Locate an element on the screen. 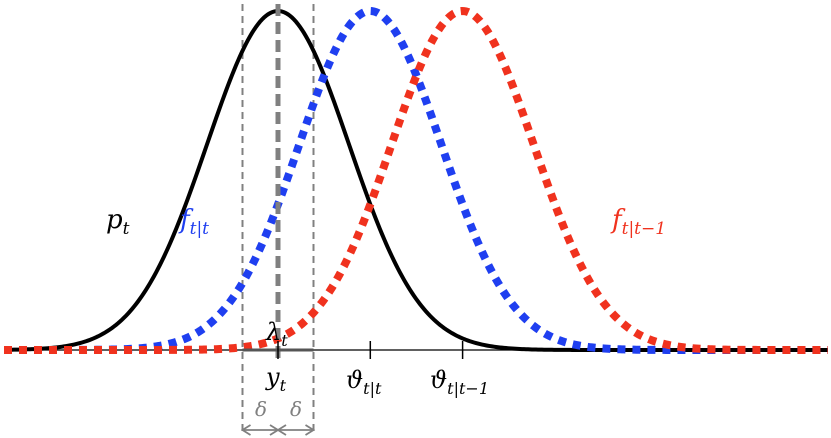  label-delta-left: δ is located at coordinates (261, 409).